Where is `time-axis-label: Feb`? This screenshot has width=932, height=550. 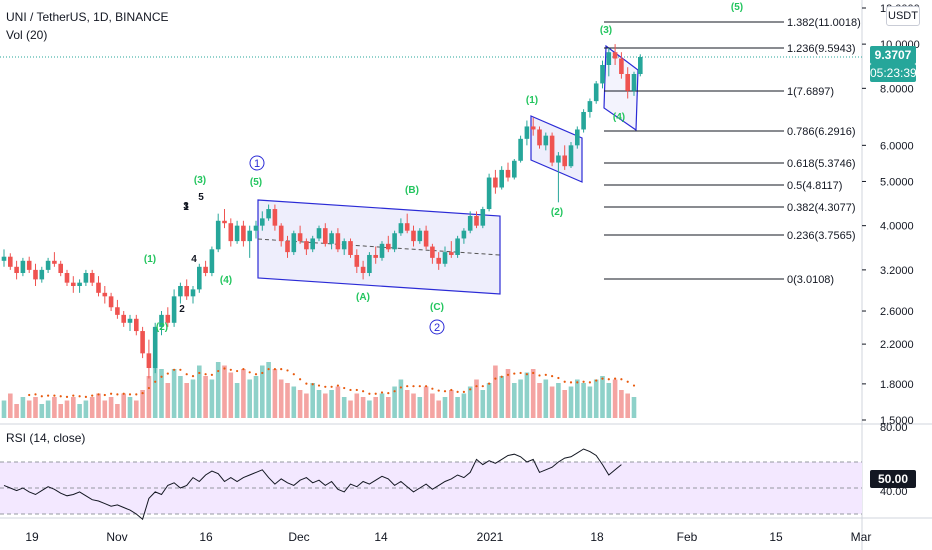
time-axis-label: Feb is located at coordinates (687, 537).